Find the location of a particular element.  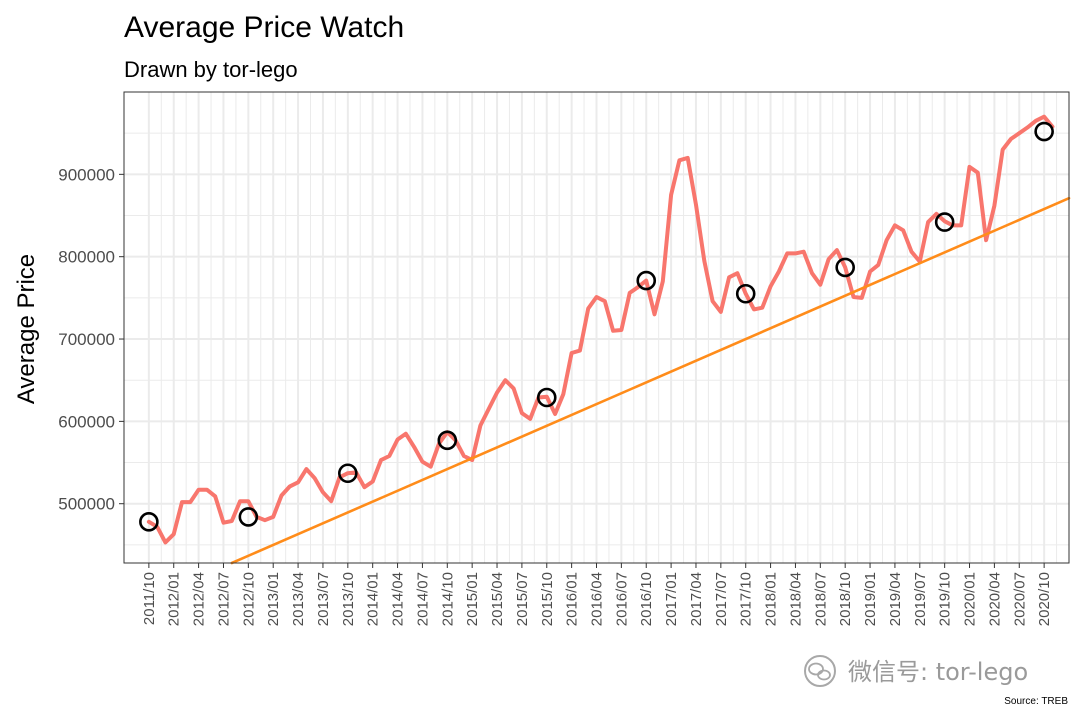

x-tick-label: 2020/07 is located at coordinates (1019, 599).